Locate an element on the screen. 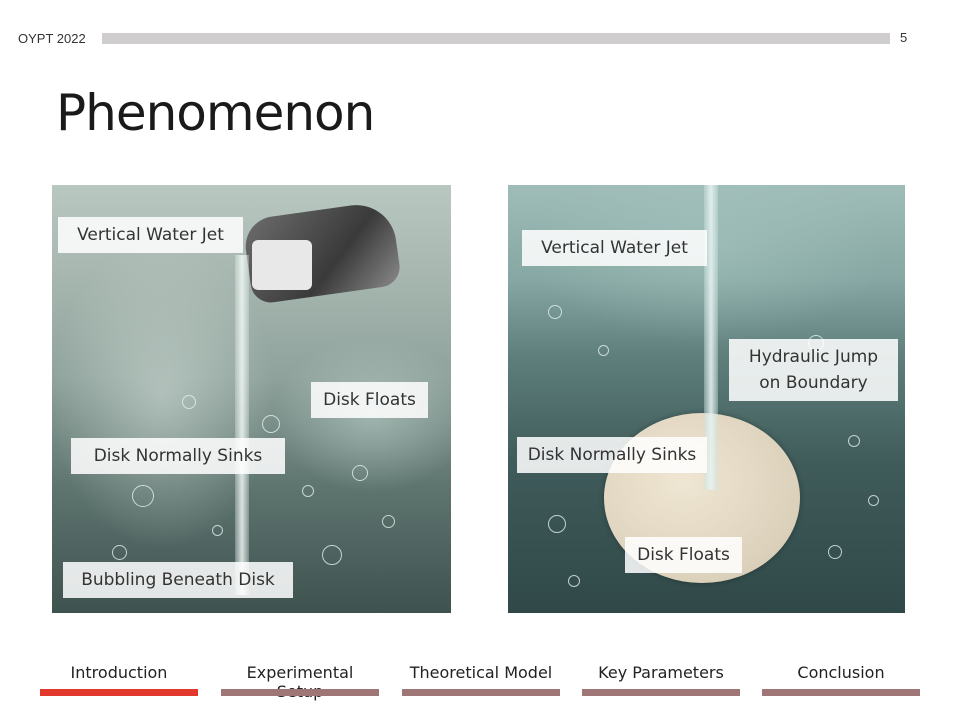  nav-theoretical-model: Theoretical Model is located at coordinates (481, 672).